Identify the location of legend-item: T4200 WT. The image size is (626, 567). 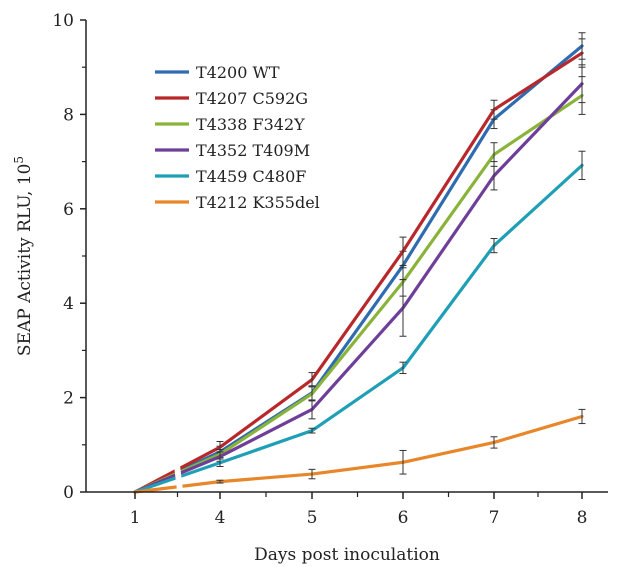
(217, 72).